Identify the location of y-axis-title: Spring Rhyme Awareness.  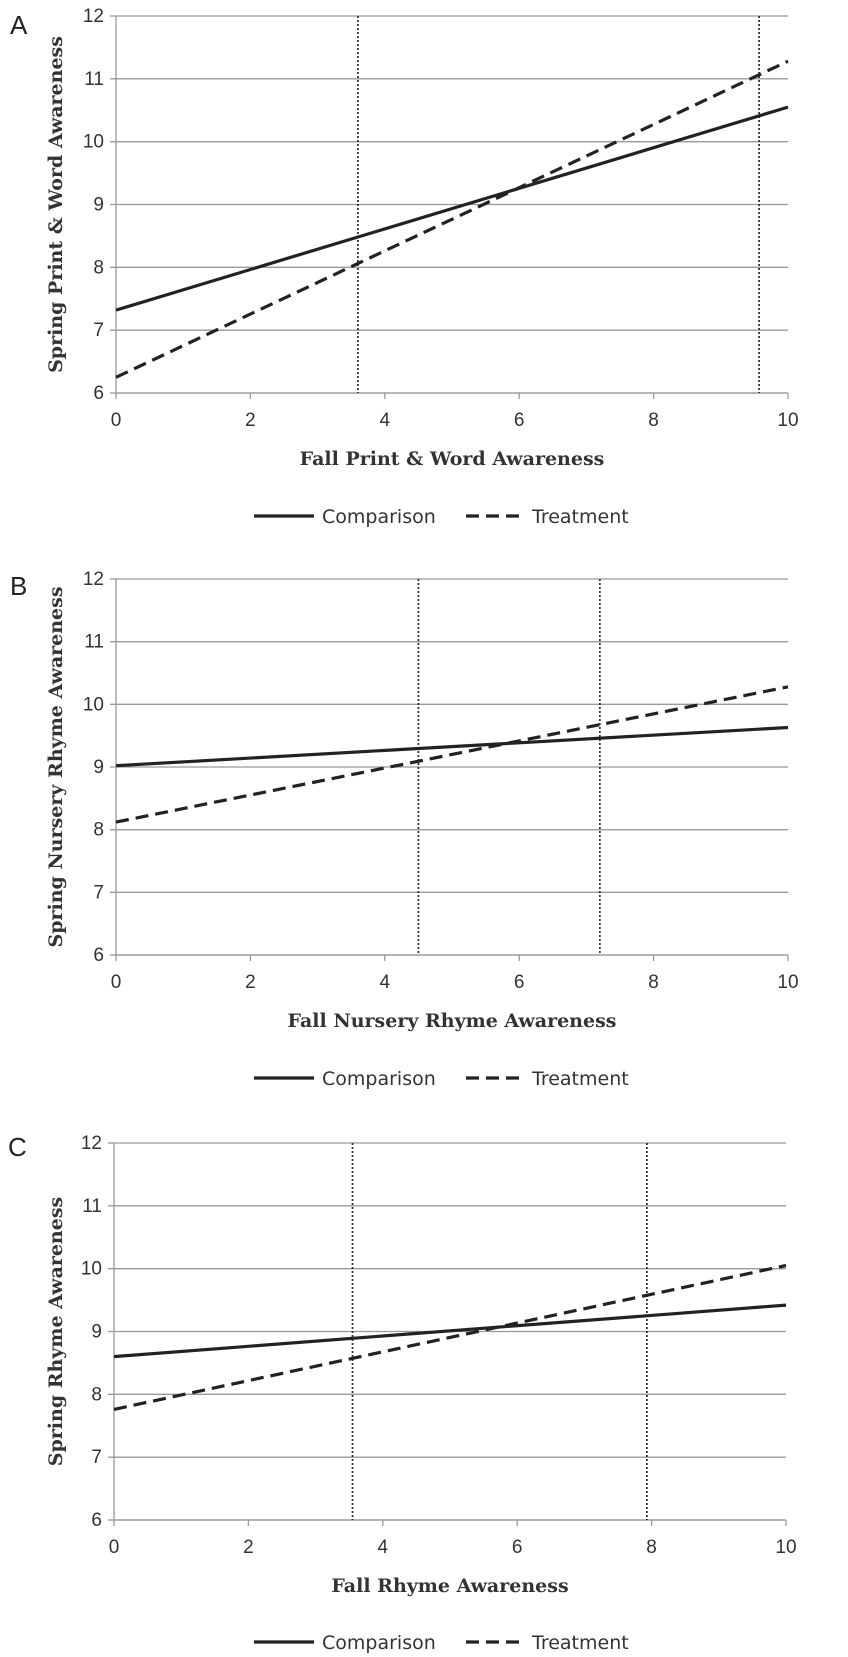
(56, 1331).